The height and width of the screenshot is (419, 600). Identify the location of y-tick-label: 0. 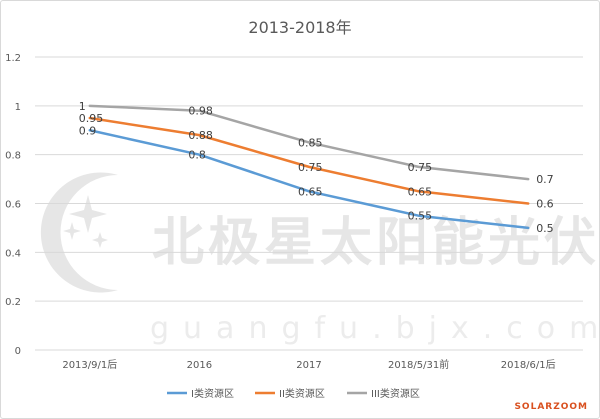
(18, 351).